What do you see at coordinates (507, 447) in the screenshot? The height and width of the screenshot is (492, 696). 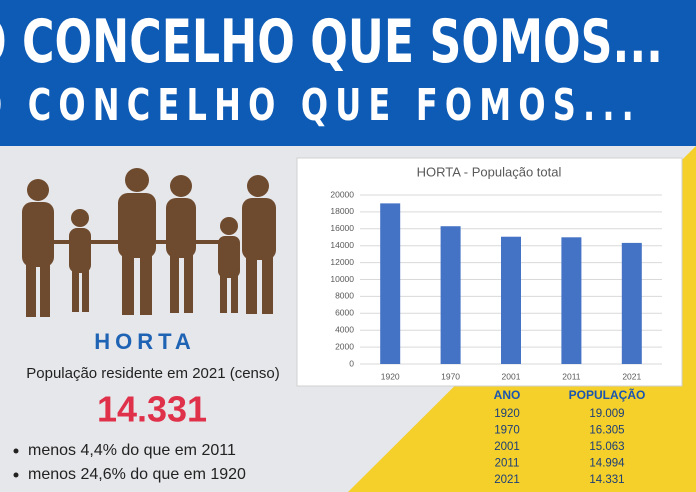 I see `table-cell: 2001` at bounding box center [507, 447].